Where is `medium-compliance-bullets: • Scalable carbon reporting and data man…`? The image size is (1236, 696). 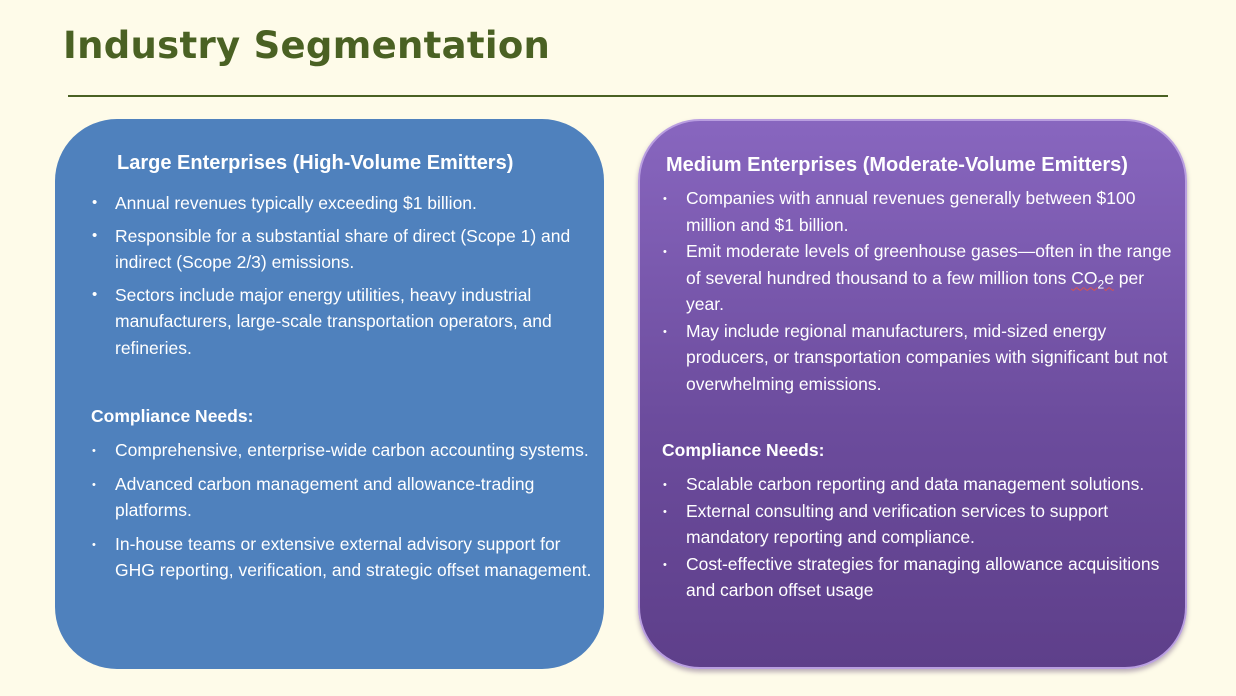
medium-compliance-bullets: • Scalable carbon reporting and data man… is located at coordinates (921, 537).